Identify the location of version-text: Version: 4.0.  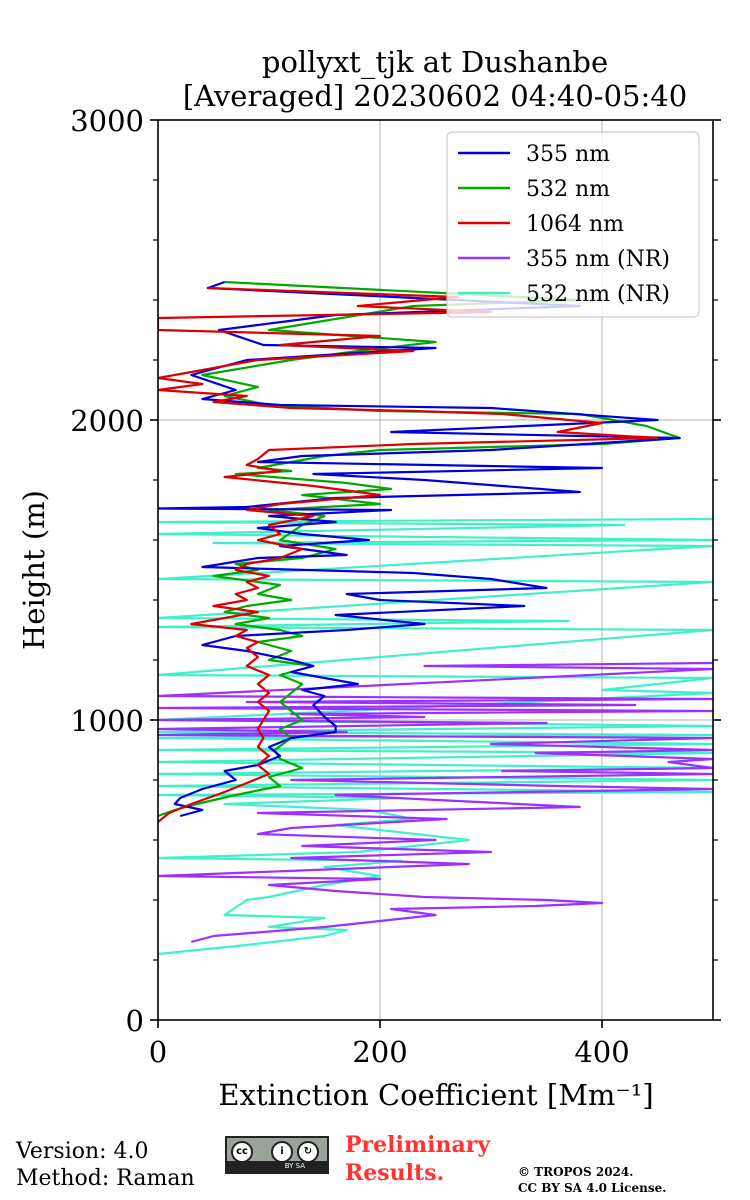
(82, 1151).